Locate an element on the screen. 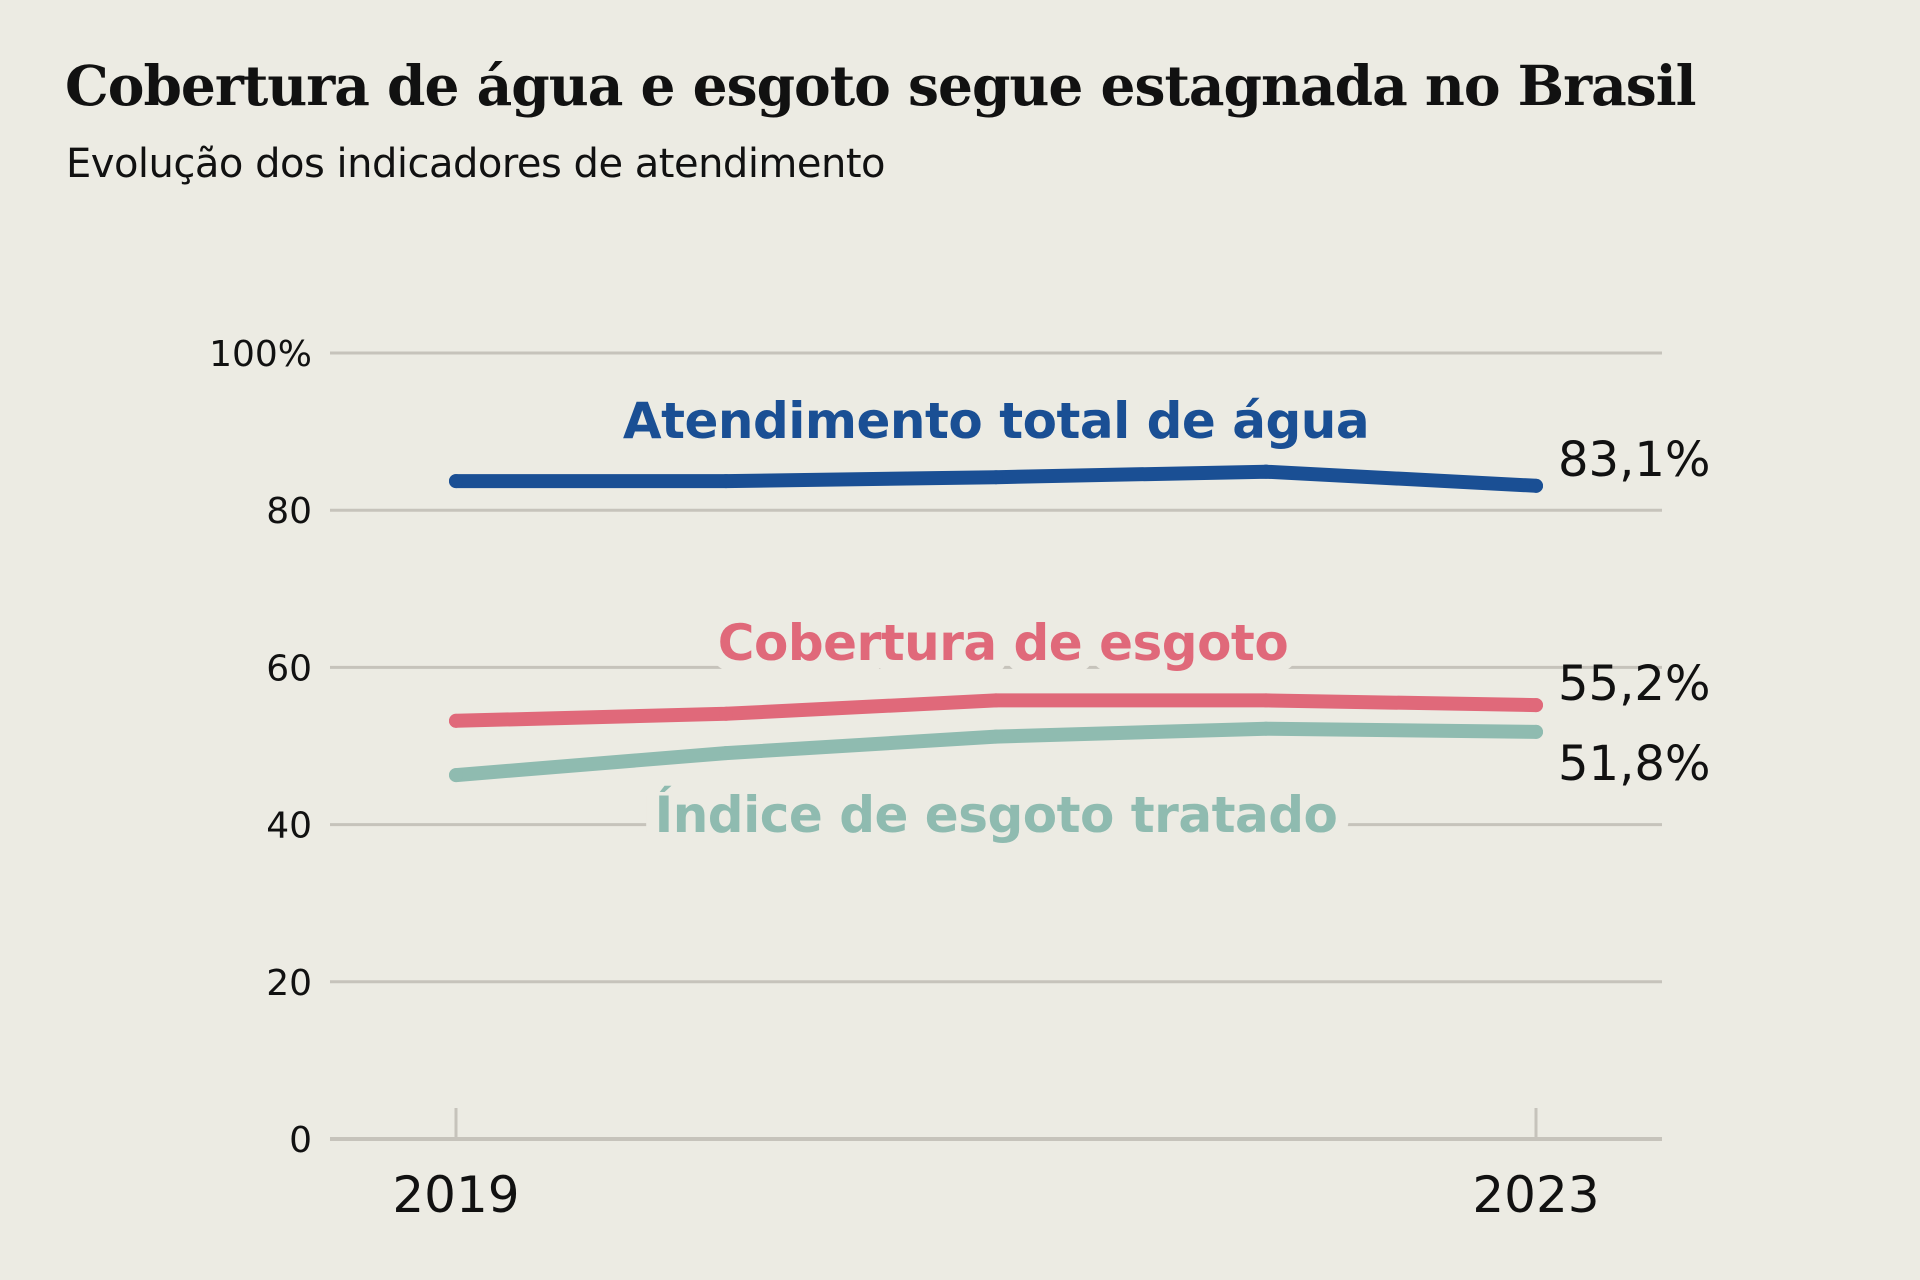  y-tick-label: 80 is located at coordinates (289, 511).